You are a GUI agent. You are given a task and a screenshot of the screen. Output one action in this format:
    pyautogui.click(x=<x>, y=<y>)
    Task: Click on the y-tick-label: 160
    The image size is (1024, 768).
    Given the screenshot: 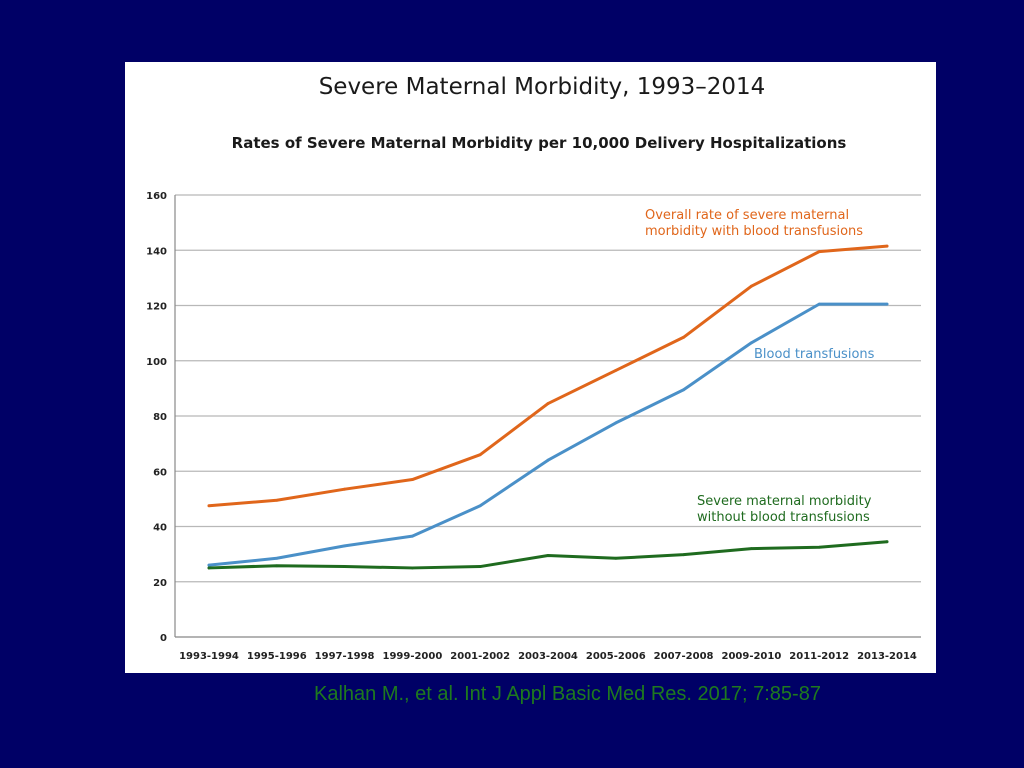 What is the action you would take?
    pyautogui.click(x=156, y=196)
    